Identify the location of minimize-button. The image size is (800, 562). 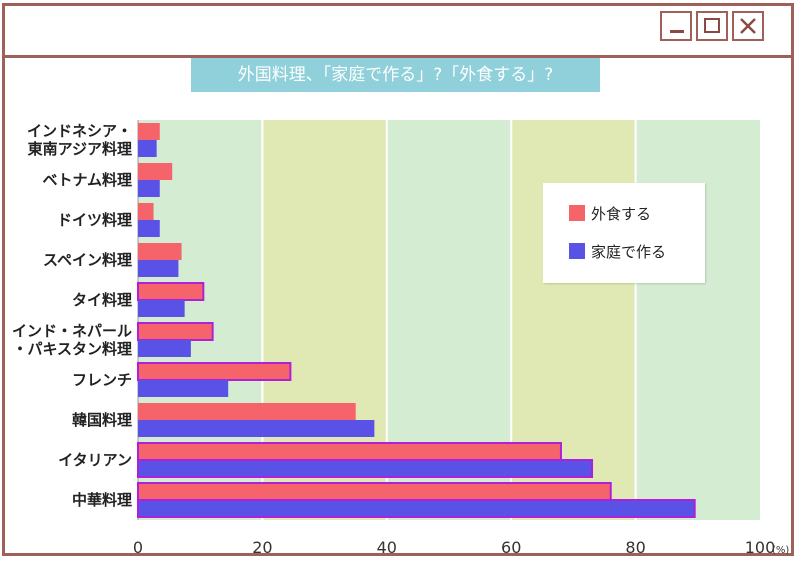
(676, 26).